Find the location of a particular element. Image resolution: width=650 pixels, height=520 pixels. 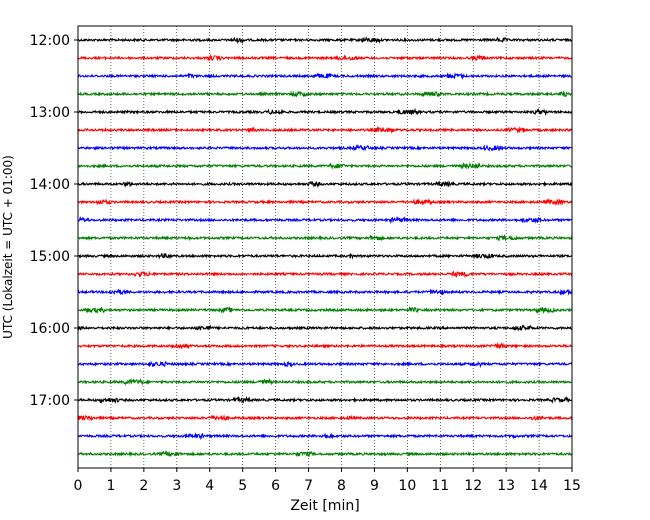

y-tick-label: 13:00 is located at coordinates (50, 113).